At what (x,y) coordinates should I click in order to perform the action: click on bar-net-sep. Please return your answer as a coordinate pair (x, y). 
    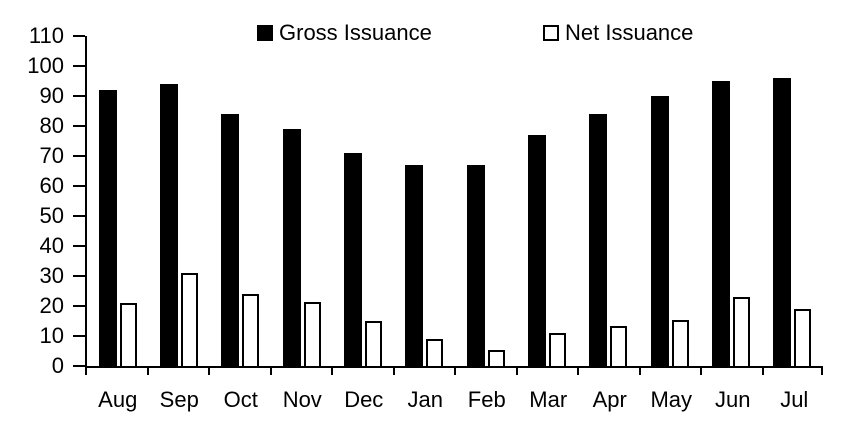
    Looking at the image, I should click on (189, 319).